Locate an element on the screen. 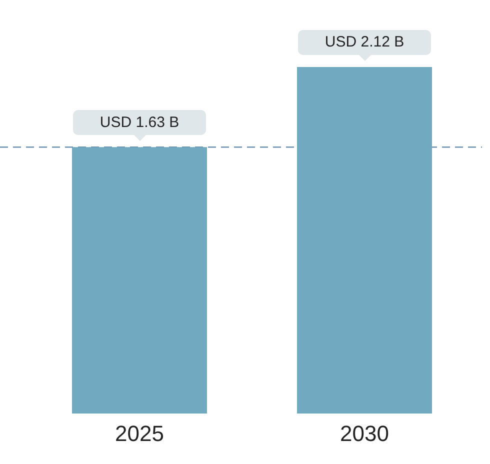 The image size is (490, 464). x-tick-label: 2030 is located at coordinates (364, 433).